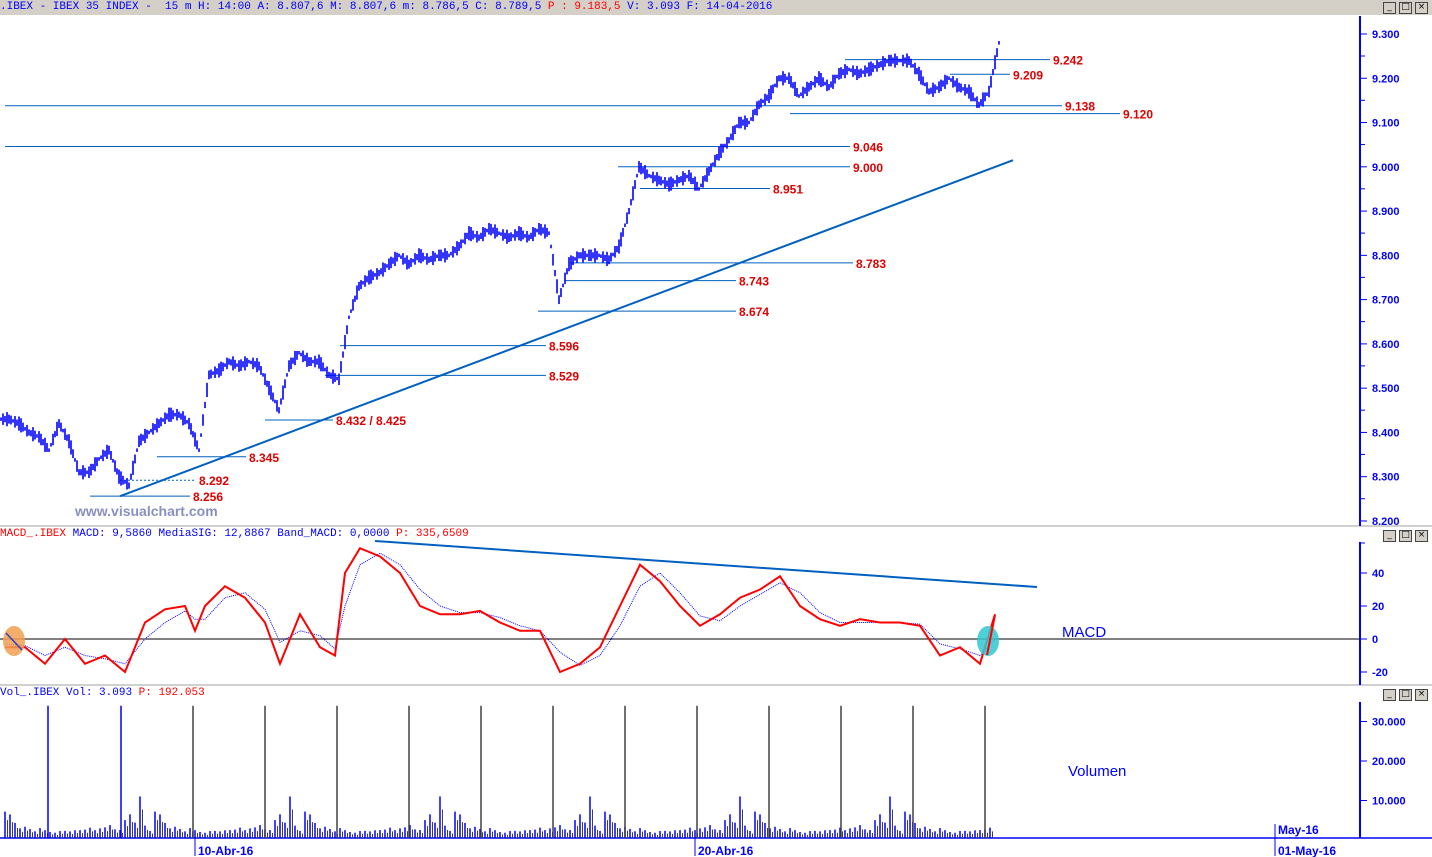  I want to click on macd-line, so click(500, 610).